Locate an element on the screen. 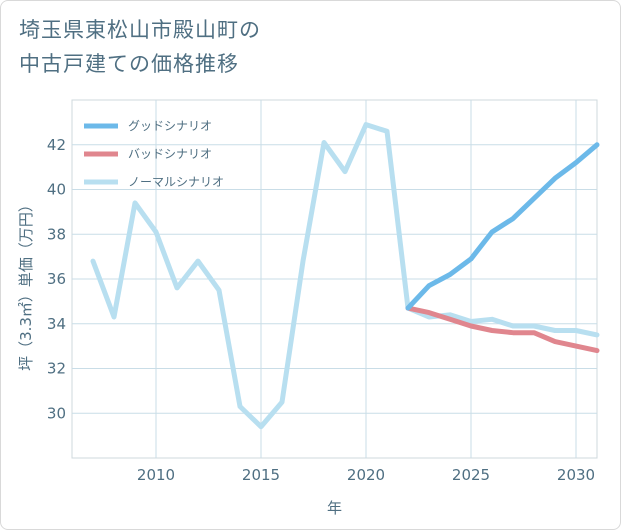 The height and width of the screenshot is (530, 621). legend-label: ノーマルシナリオ is located at coordinates (176, 182).